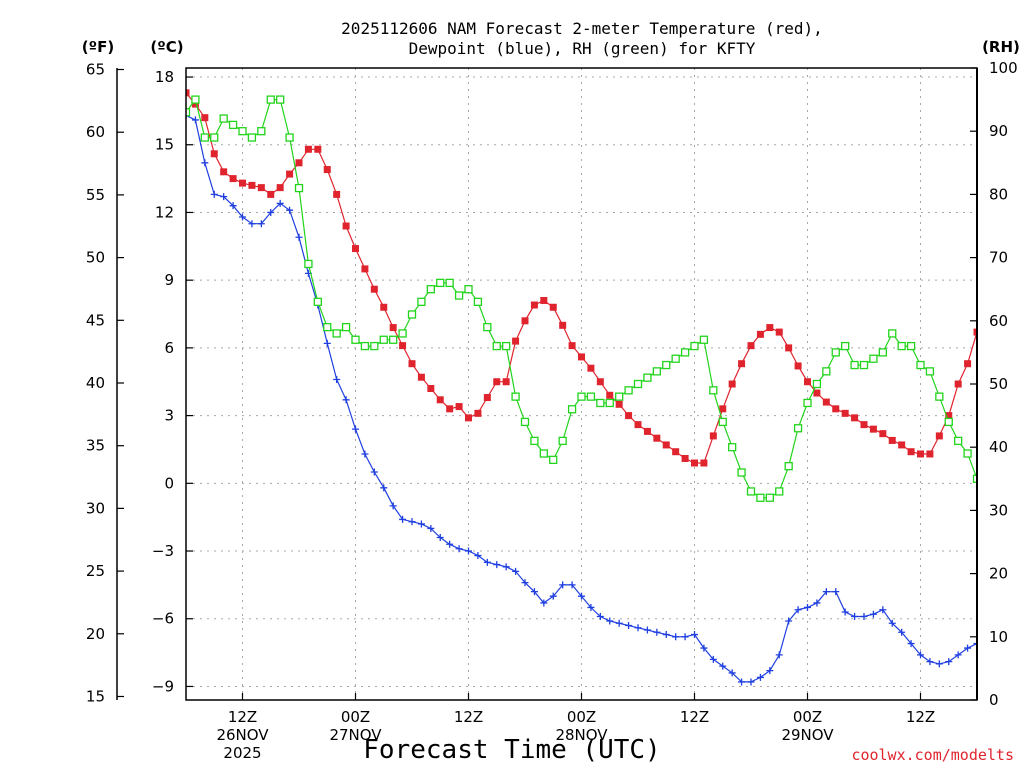 The image size is (1024, 768). I want to click on f-tick-label-3: 50, so click(95, 258).